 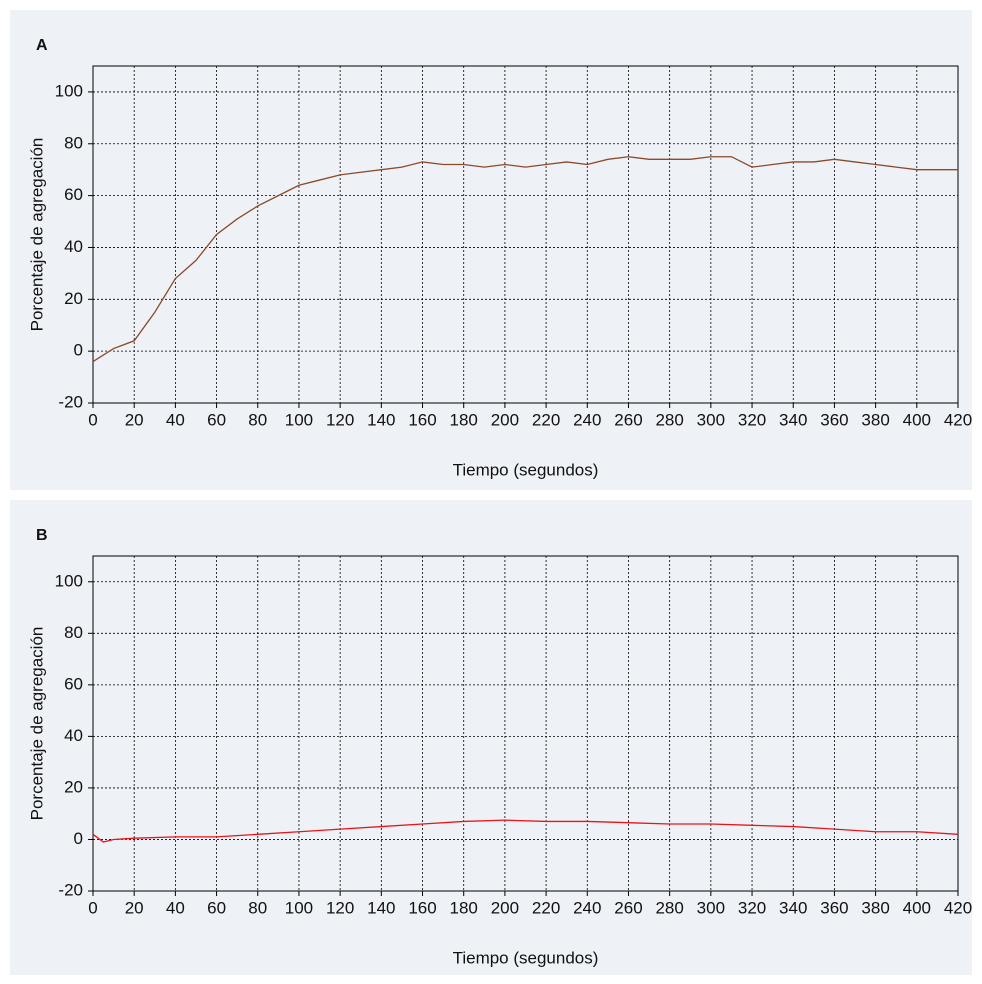 I want to click on panel-label: B, so click(x=42, y=535).